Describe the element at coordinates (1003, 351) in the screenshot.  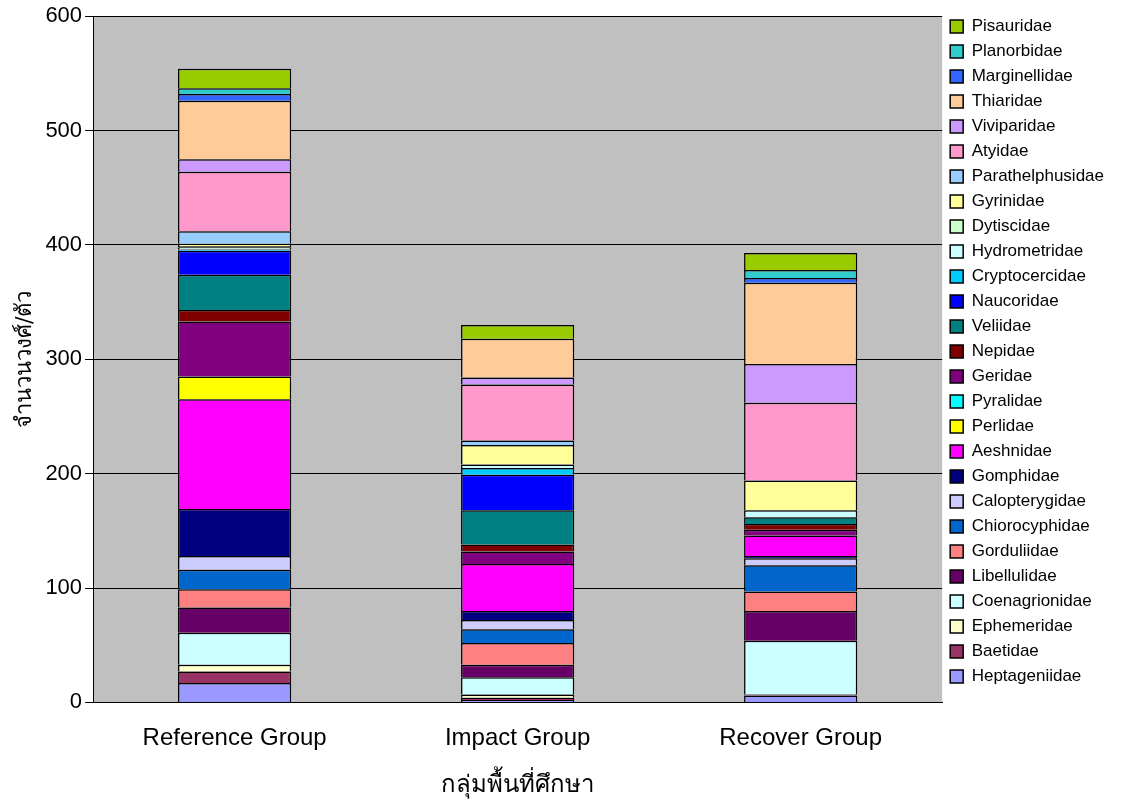
I see `legend-label: Nepidae` at that location.